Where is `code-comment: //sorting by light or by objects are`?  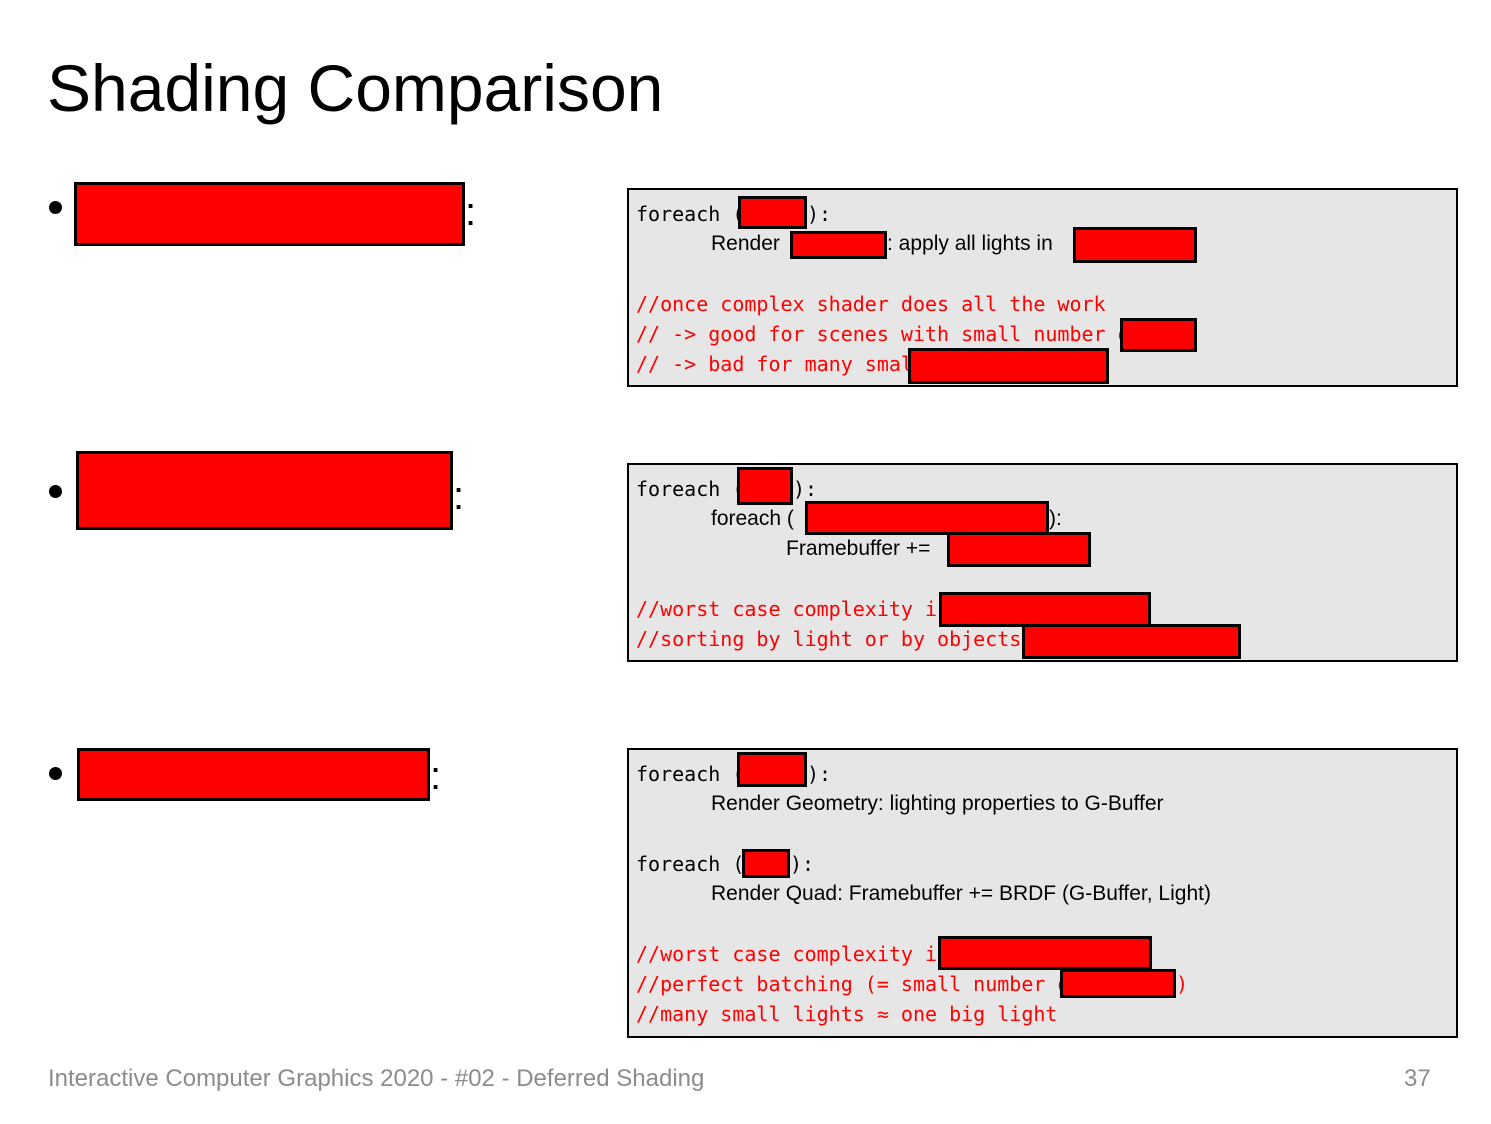 code-comment: //sorting by light or by objects are is located at coordinates (853, 639).